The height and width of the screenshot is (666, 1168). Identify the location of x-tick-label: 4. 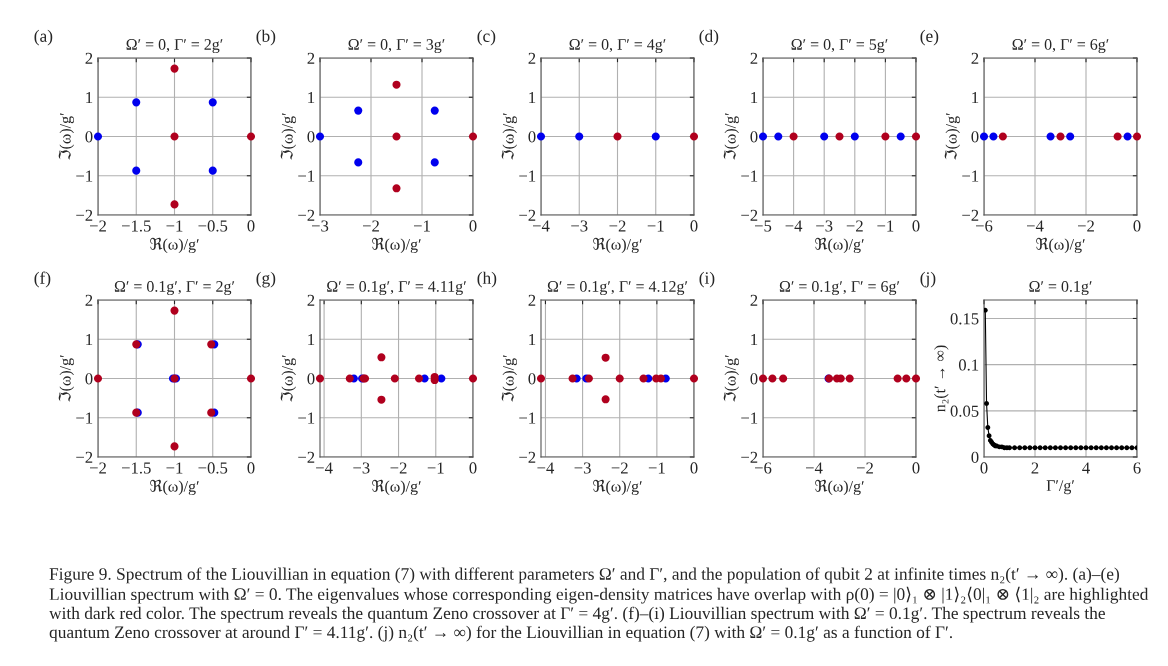
(1086, 468).